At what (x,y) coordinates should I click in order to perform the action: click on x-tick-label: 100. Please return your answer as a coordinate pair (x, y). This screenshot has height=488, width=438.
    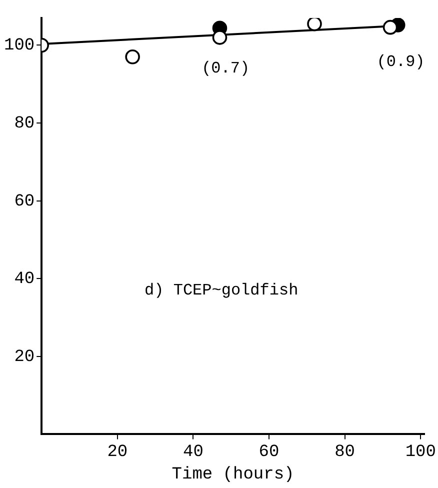
    Looking at the image, I should click on (420, 452).